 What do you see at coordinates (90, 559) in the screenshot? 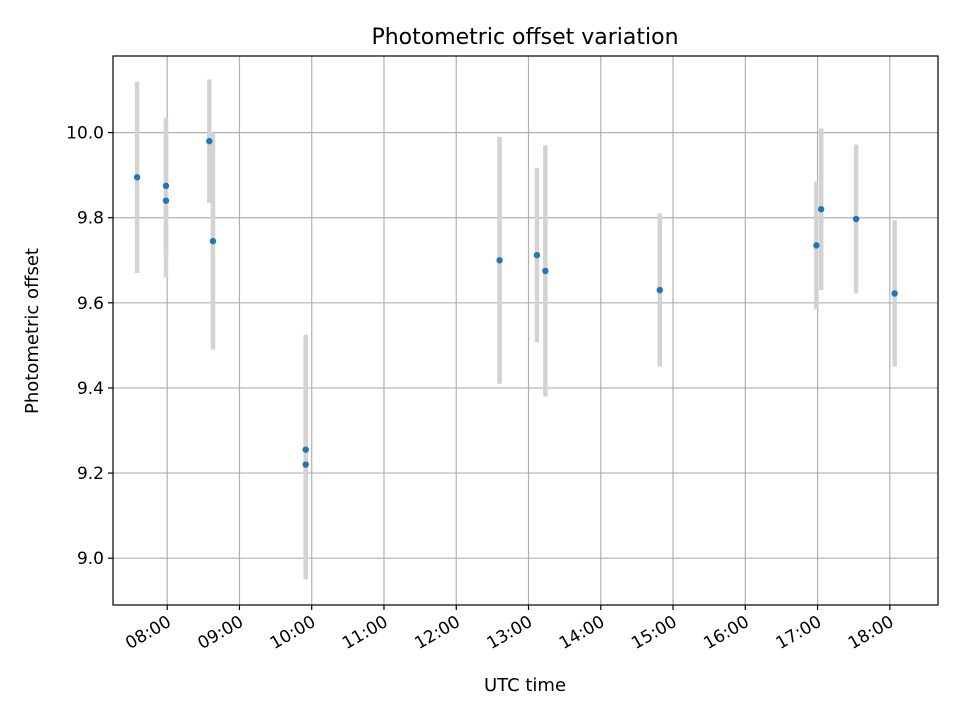
I see `y-tick-label: 9.0` at bounding box center [90, 559].